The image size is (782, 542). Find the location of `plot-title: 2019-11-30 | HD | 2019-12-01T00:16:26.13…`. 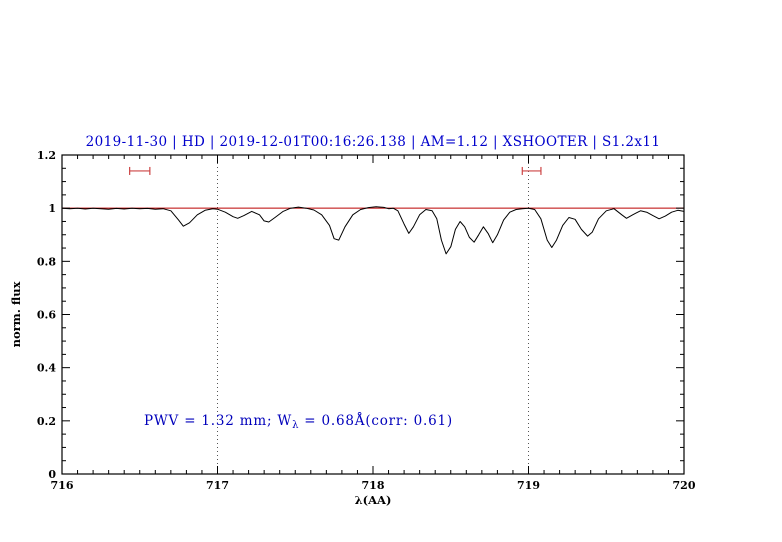

plot-title: 2019-11-30 | HD | 2019-12-01T00:16:26.13… is located at coordinates (373, 142).